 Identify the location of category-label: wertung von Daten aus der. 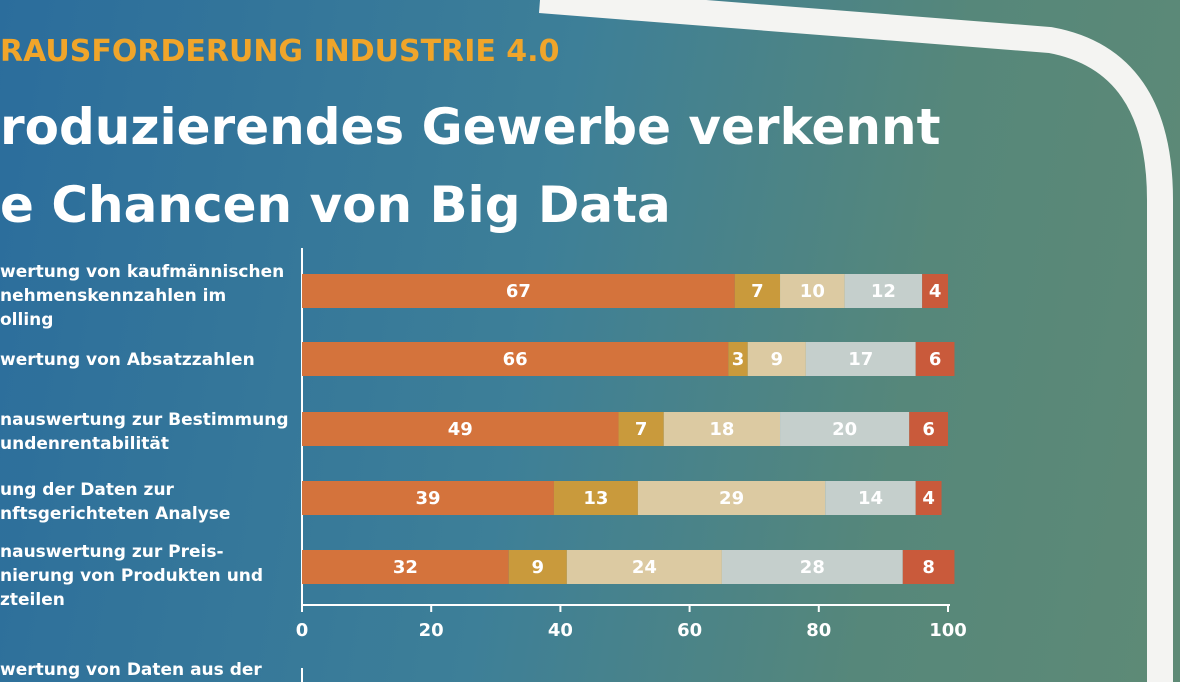
(131, 670).